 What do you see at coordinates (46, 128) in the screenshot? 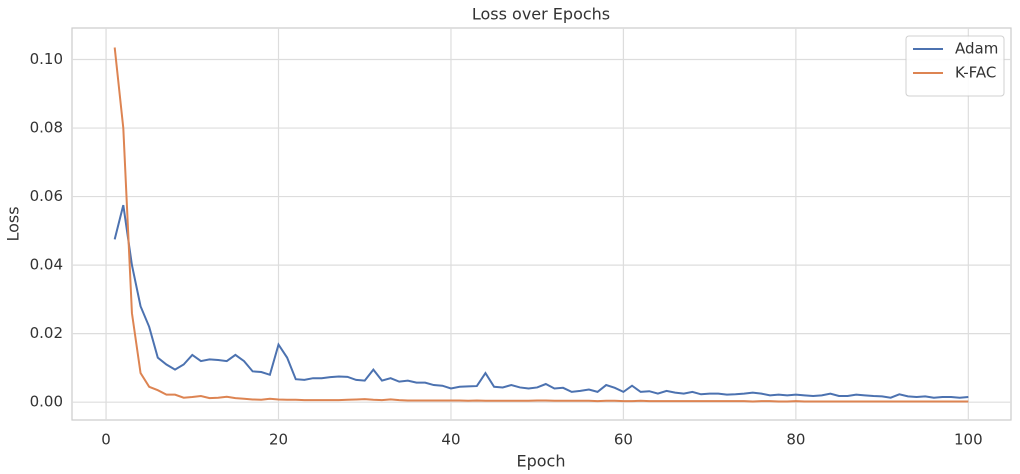
I see `y-tick-label: 0.08` at bounding box center [46, 128].